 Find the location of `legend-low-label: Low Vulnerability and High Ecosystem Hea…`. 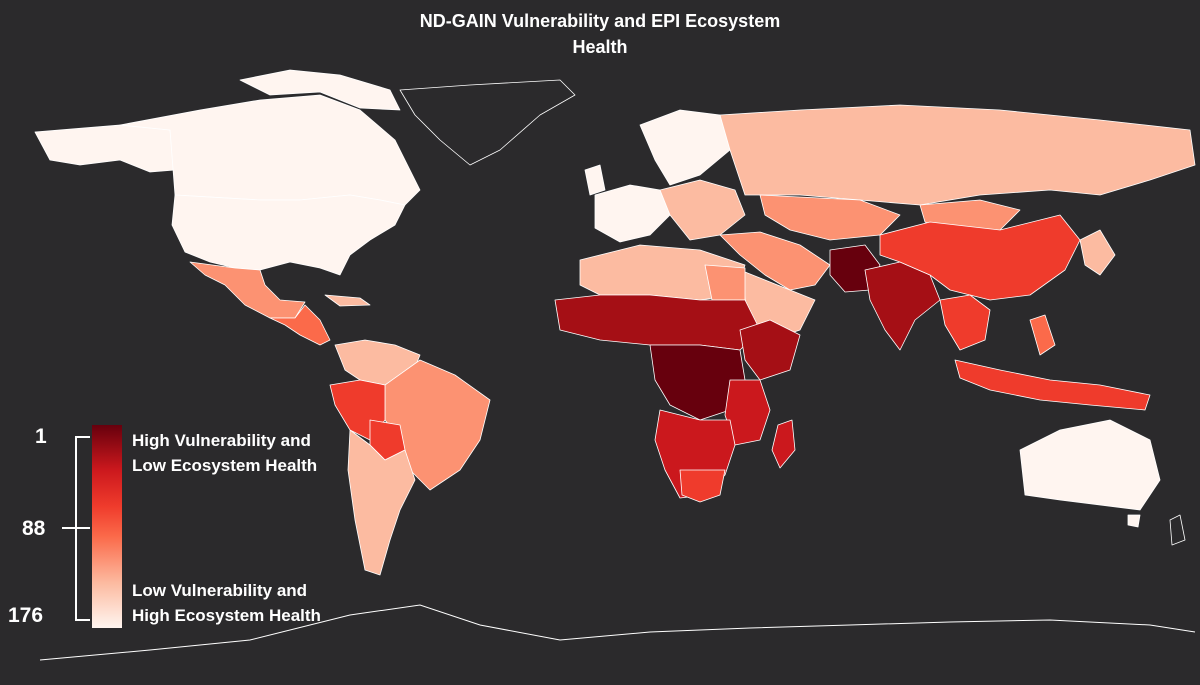

legend-low-label: Low Vulnerability and High Ecosystem Hea… is located at coordinates (226, 603).